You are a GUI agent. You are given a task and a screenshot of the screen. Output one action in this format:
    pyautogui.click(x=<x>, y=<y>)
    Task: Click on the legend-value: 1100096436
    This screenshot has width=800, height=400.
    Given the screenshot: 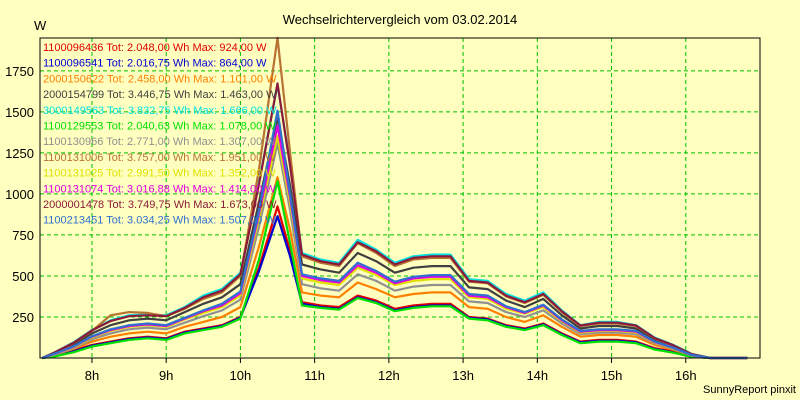 What is the action you would take?
    pyautogui.click(x=73, y=48)
    